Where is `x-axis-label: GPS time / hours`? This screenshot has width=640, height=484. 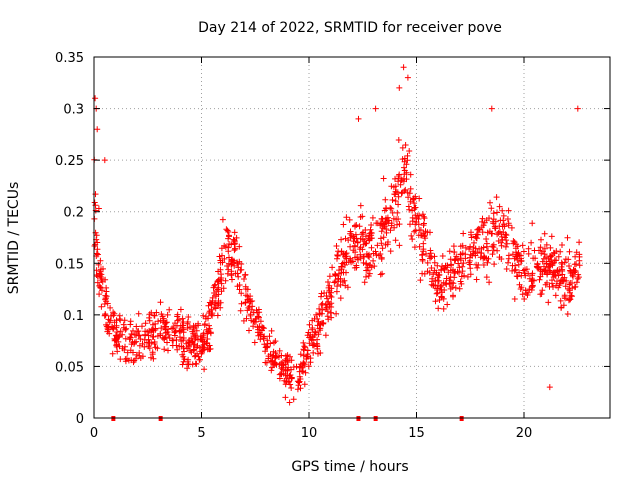 x-axis-label: GPS time / hours is located at coordinates (349, 467).